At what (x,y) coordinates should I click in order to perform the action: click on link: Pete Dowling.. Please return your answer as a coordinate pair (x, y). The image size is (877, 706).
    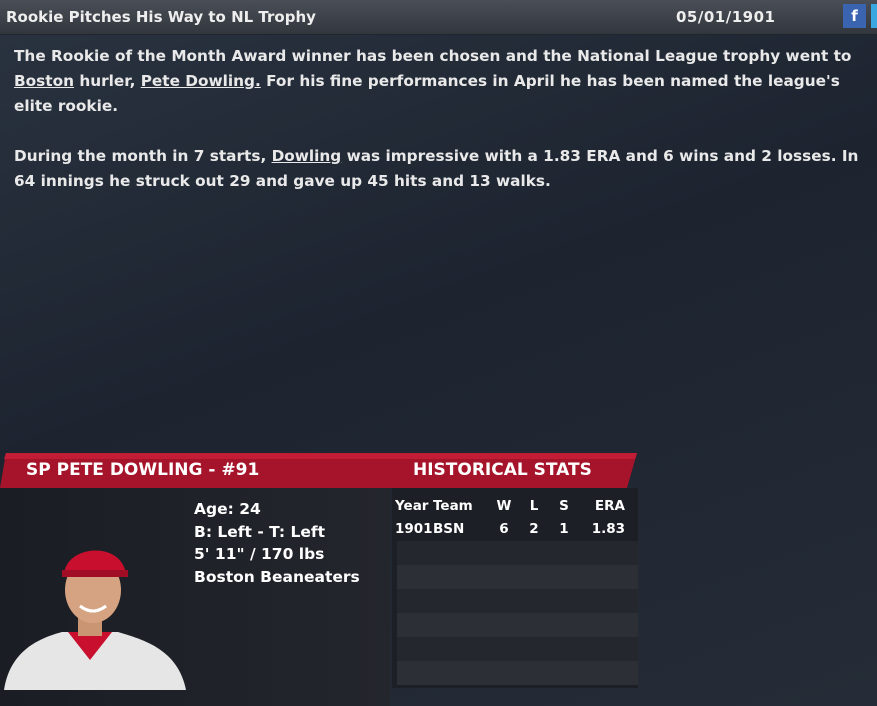
    Looking at the image, I should click on (200, 81).